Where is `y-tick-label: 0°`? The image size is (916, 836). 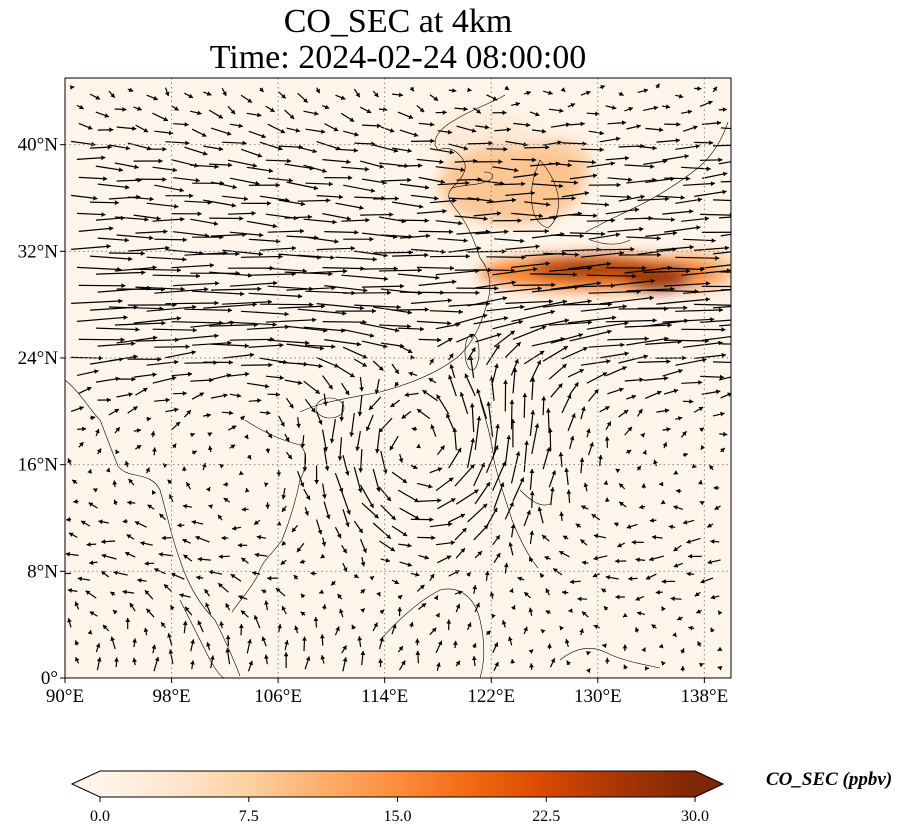
y-tick-label: 0° is located at coordinates (49, 678).